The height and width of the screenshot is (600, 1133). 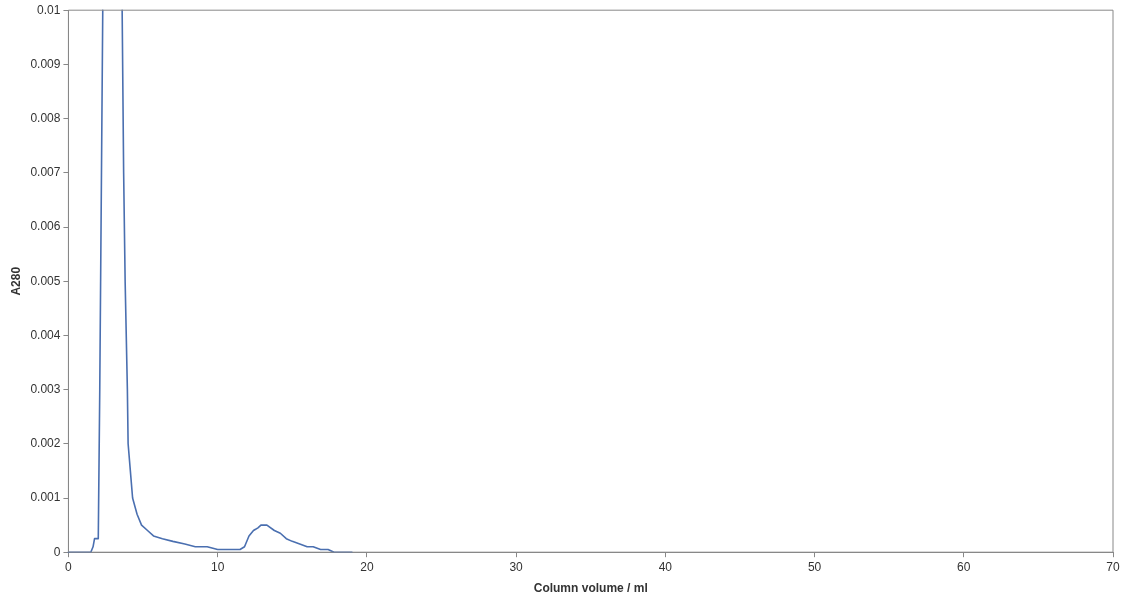 What do you see at coordinates (45, 117) in the screenshot?
I see `y-tick-label: 0.008` at bounding box center [45, 117].